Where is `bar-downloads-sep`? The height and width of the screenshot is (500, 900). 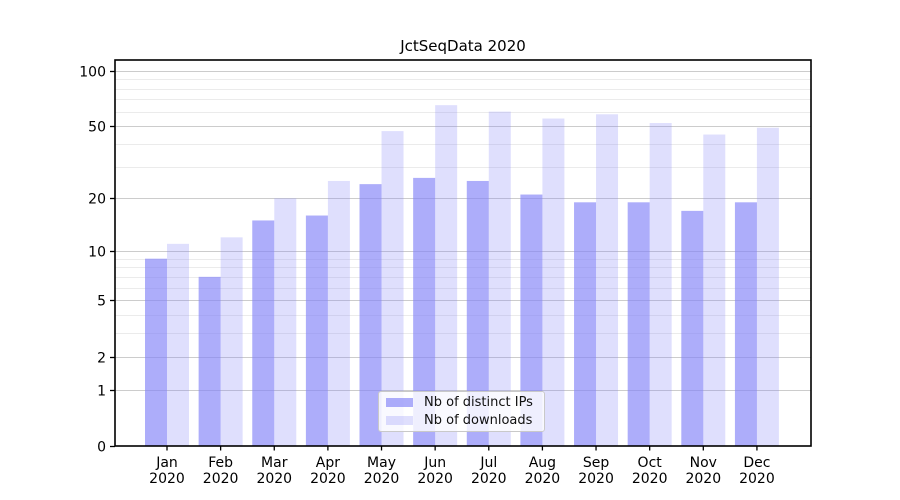 bar-downloads-sep is located at coordinates (607, 280).